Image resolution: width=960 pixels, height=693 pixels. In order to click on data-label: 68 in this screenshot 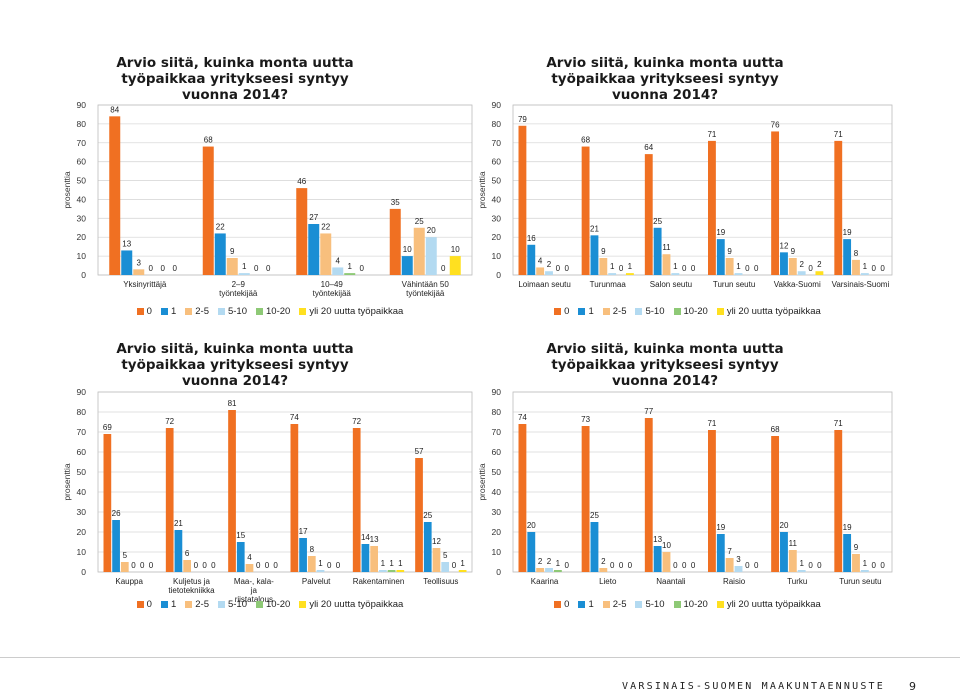, I will do `click(585, 140)`.